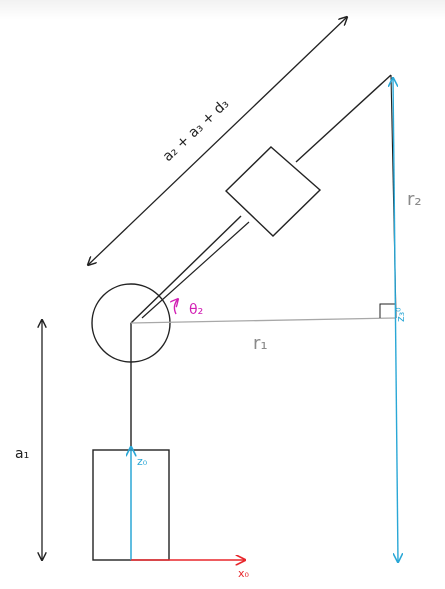 Image resolution: width=445 pixels, height=589 pixels. What do you see at coordinates (244, 573) in the screenshot?
I see `x0-label: x₀` at bounding box center [244, 573].